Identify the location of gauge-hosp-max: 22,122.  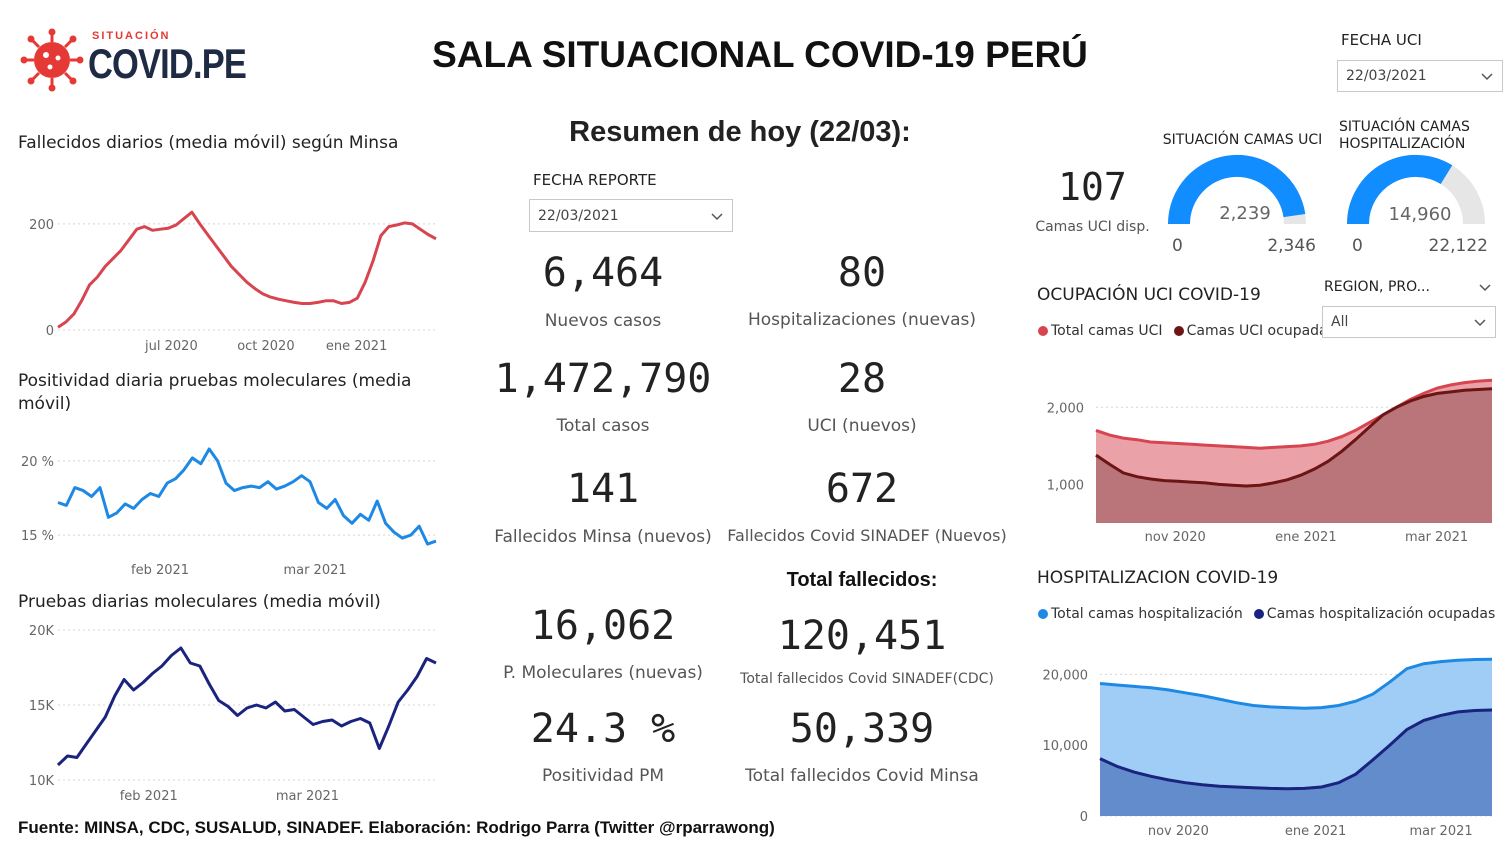
(1458, 246).